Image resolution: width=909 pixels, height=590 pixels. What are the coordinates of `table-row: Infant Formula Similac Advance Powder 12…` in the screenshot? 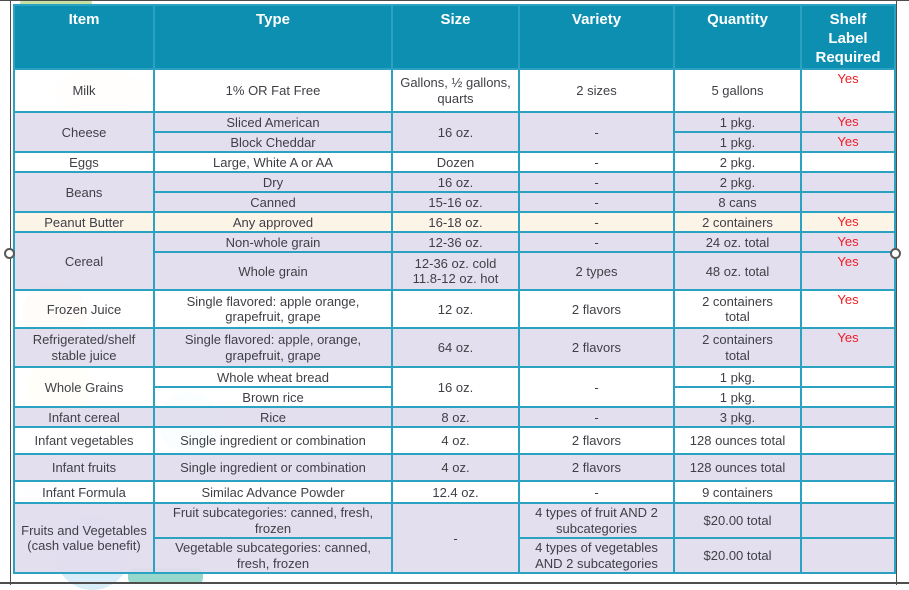 It's located at (454, 492).